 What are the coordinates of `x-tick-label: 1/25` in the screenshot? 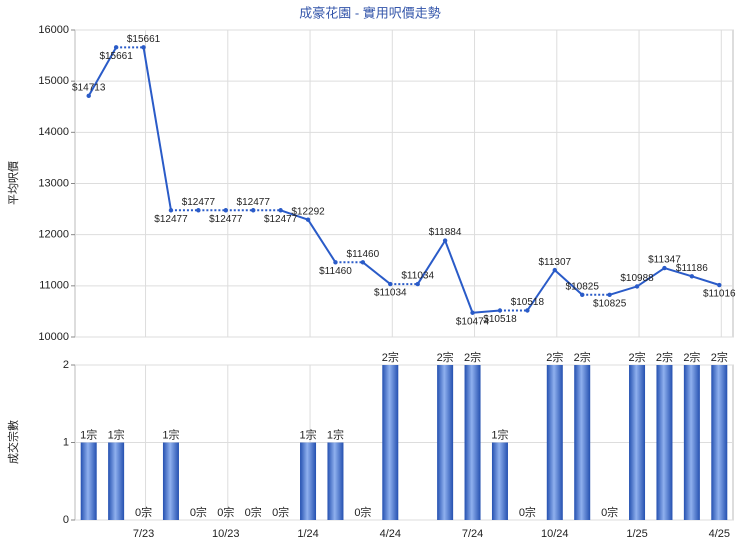 It's located at (636, 534).